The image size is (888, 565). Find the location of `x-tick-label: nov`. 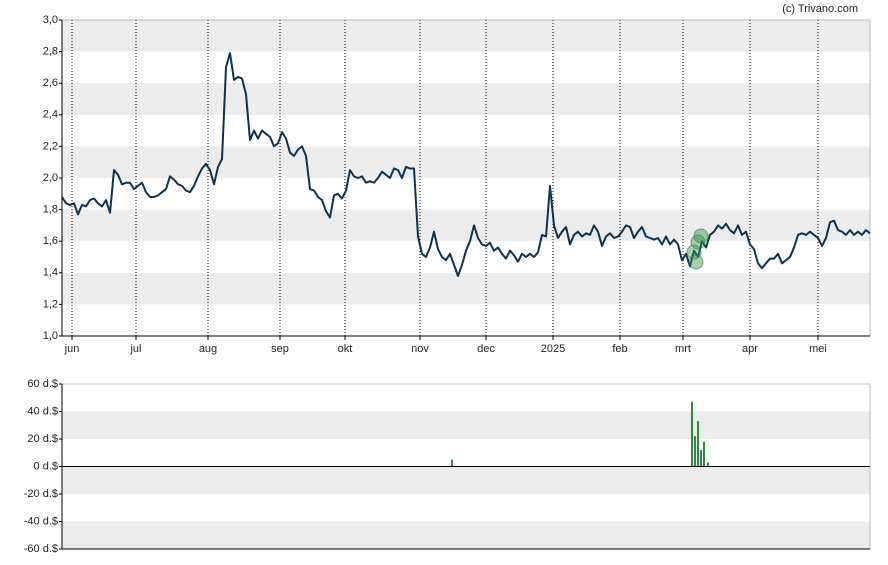

x-tick-label: nov is located at coordinates (420, 349).